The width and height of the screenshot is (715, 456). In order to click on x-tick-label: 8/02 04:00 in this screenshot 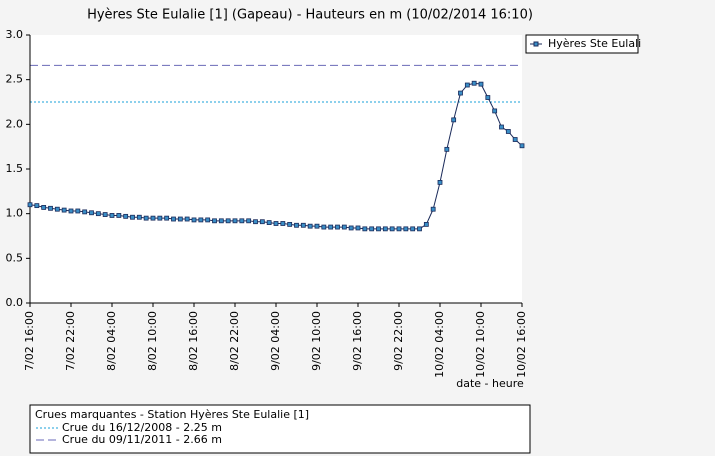, I will do `click(111, 341)`.